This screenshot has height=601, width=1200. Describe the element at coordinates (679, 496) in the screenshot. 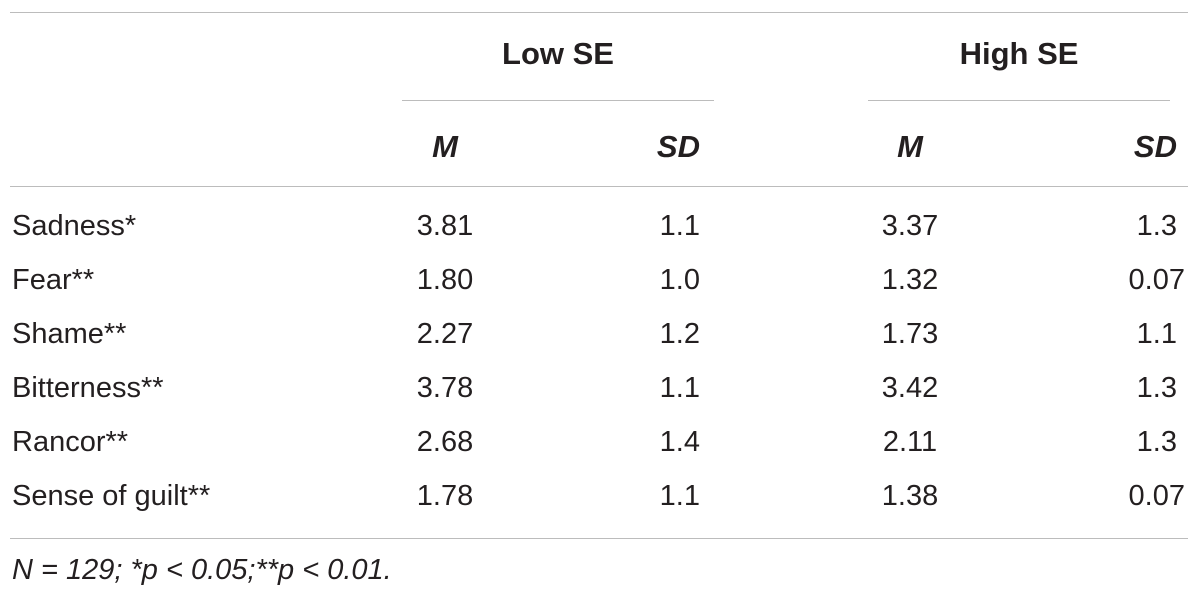

I see `cell-guilt-low-sd: 1.1` at that location.